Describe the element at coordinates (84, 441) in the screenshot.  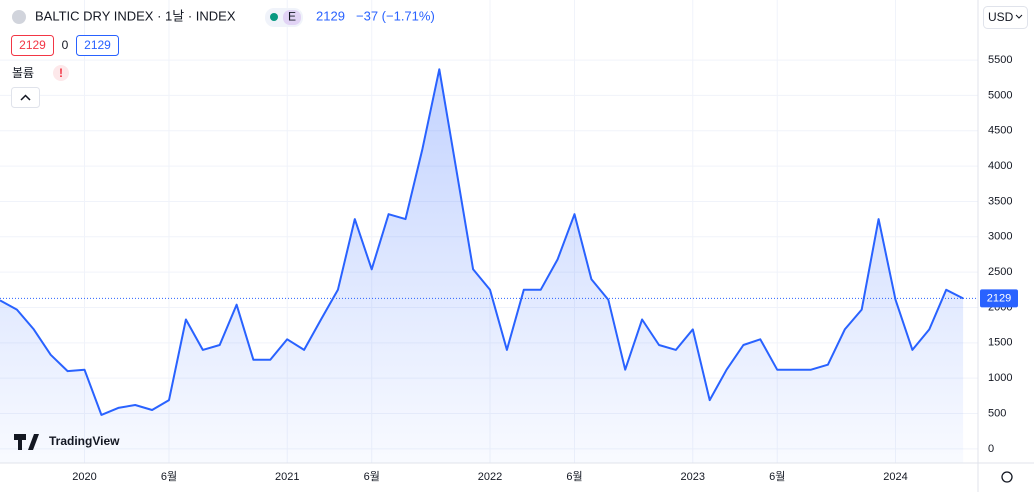
I see `logo: TradingView` at that location.